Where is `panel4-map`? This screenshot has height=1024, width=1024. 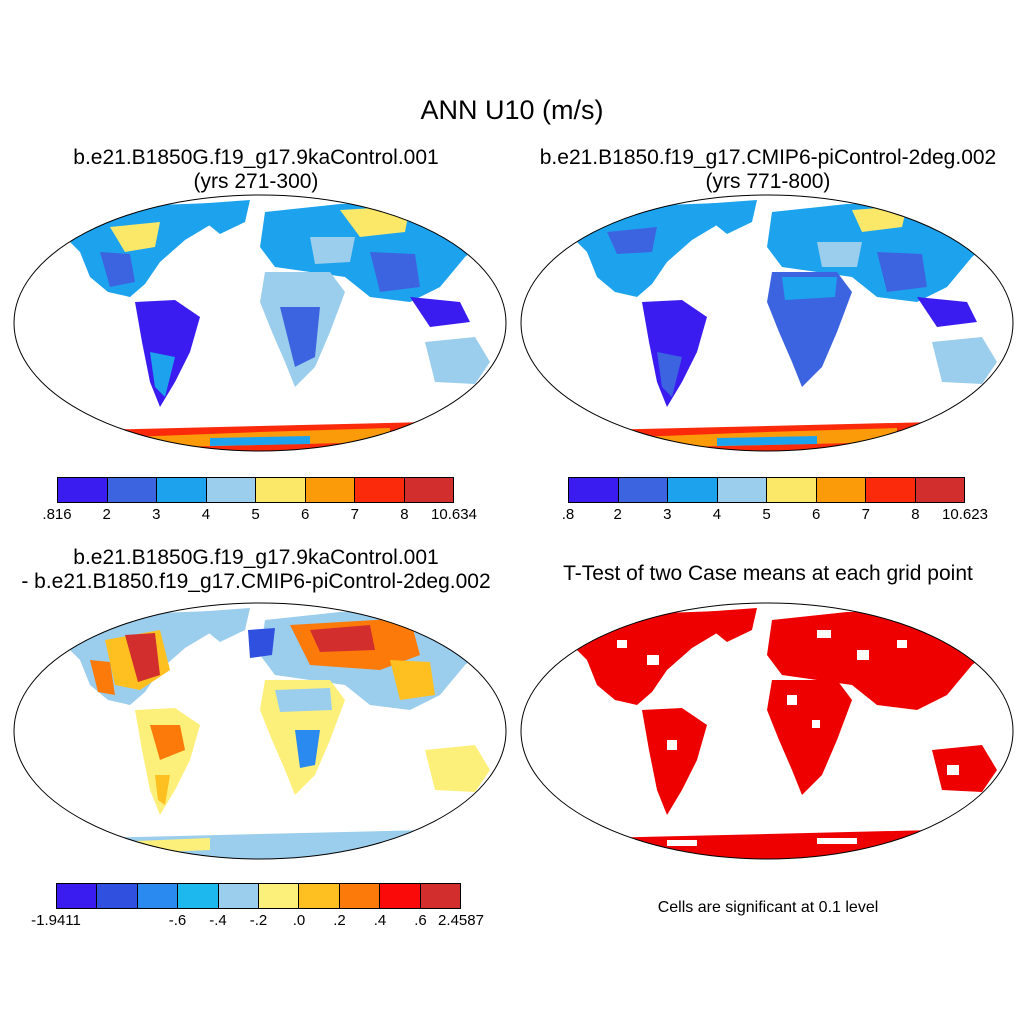 panel4-map is located at coordinates (767, 731).